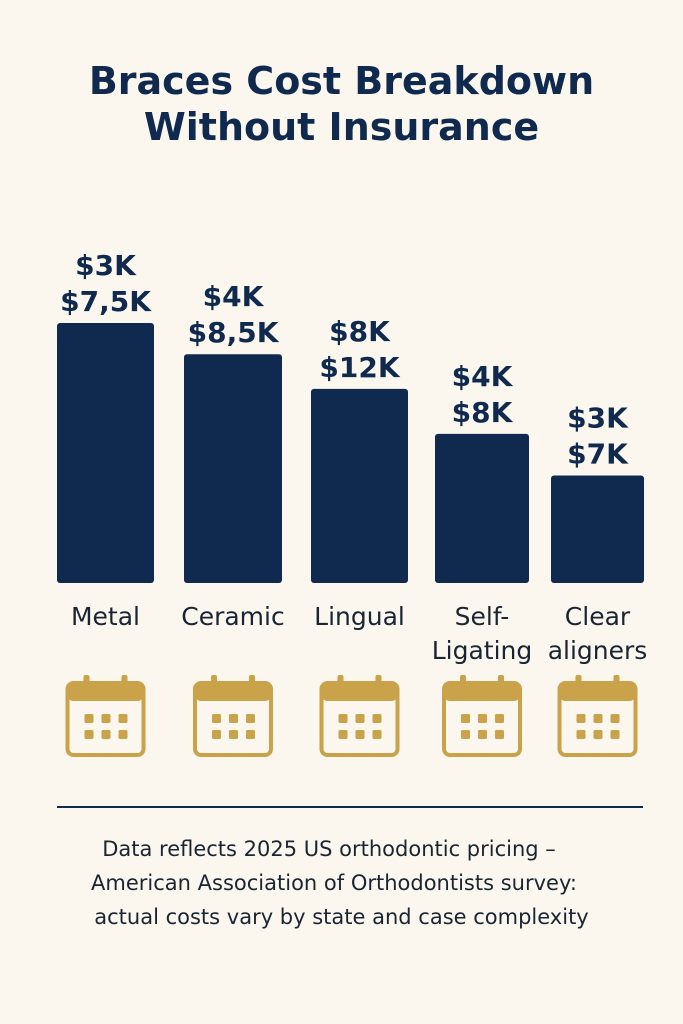  What do you see at coordinates (106, 301) in the screenshot?
I see `data-label-metal-high: $7,5K` at bounding box center [106, 301].